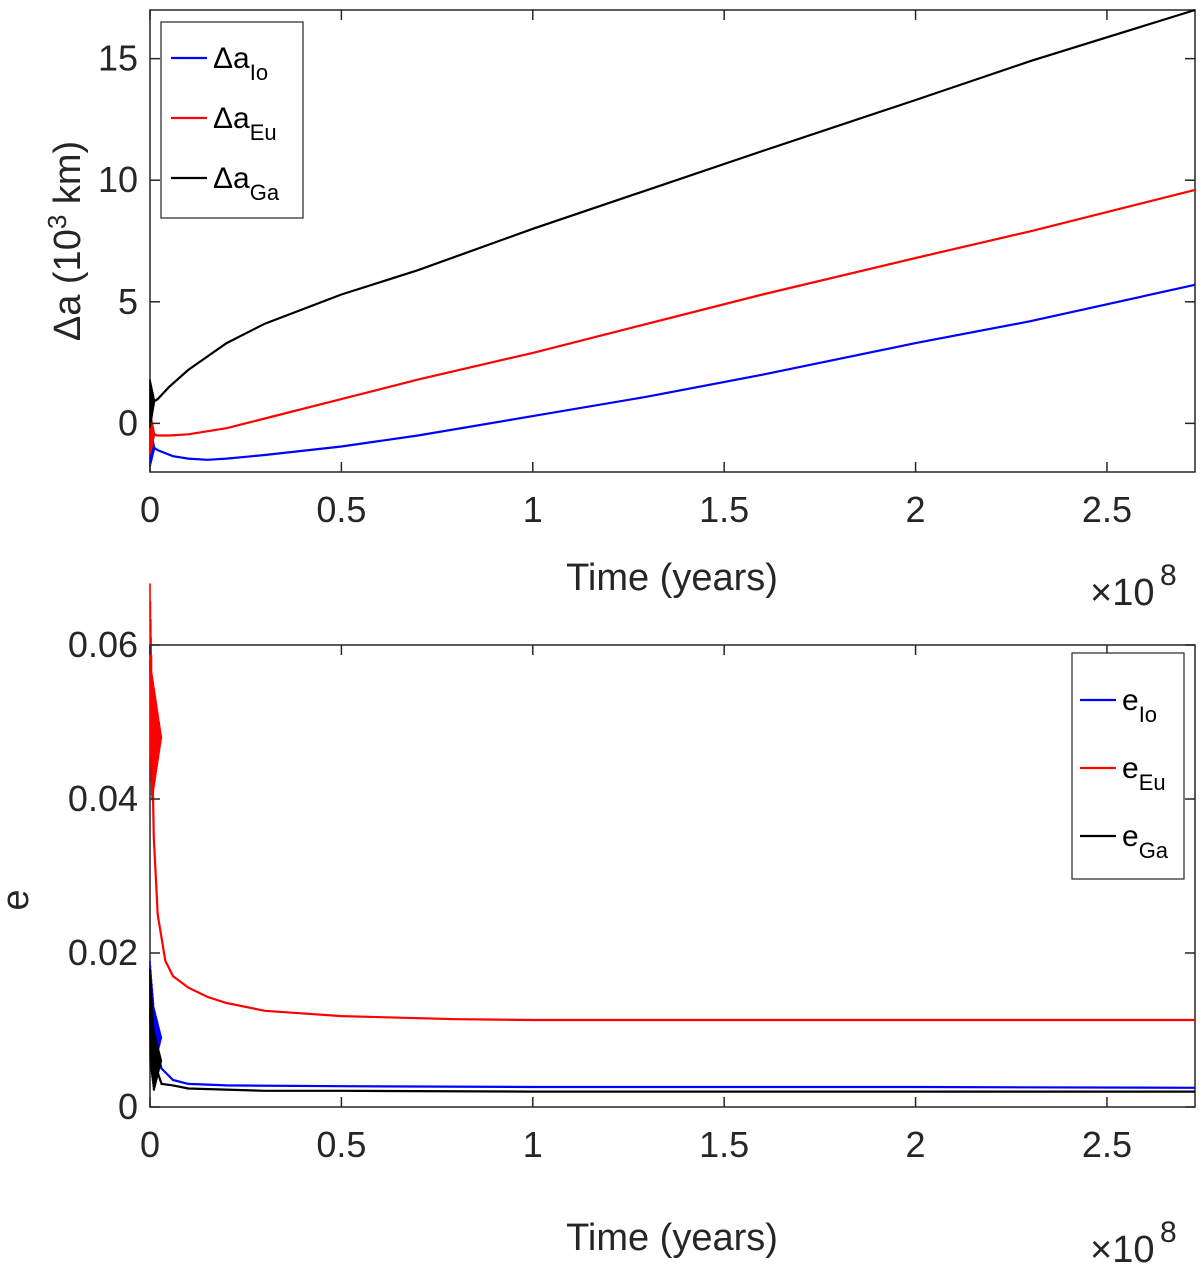  Describe the element at coordinates (672, 372) in the screenshot. I see `series-line-io` at that location.